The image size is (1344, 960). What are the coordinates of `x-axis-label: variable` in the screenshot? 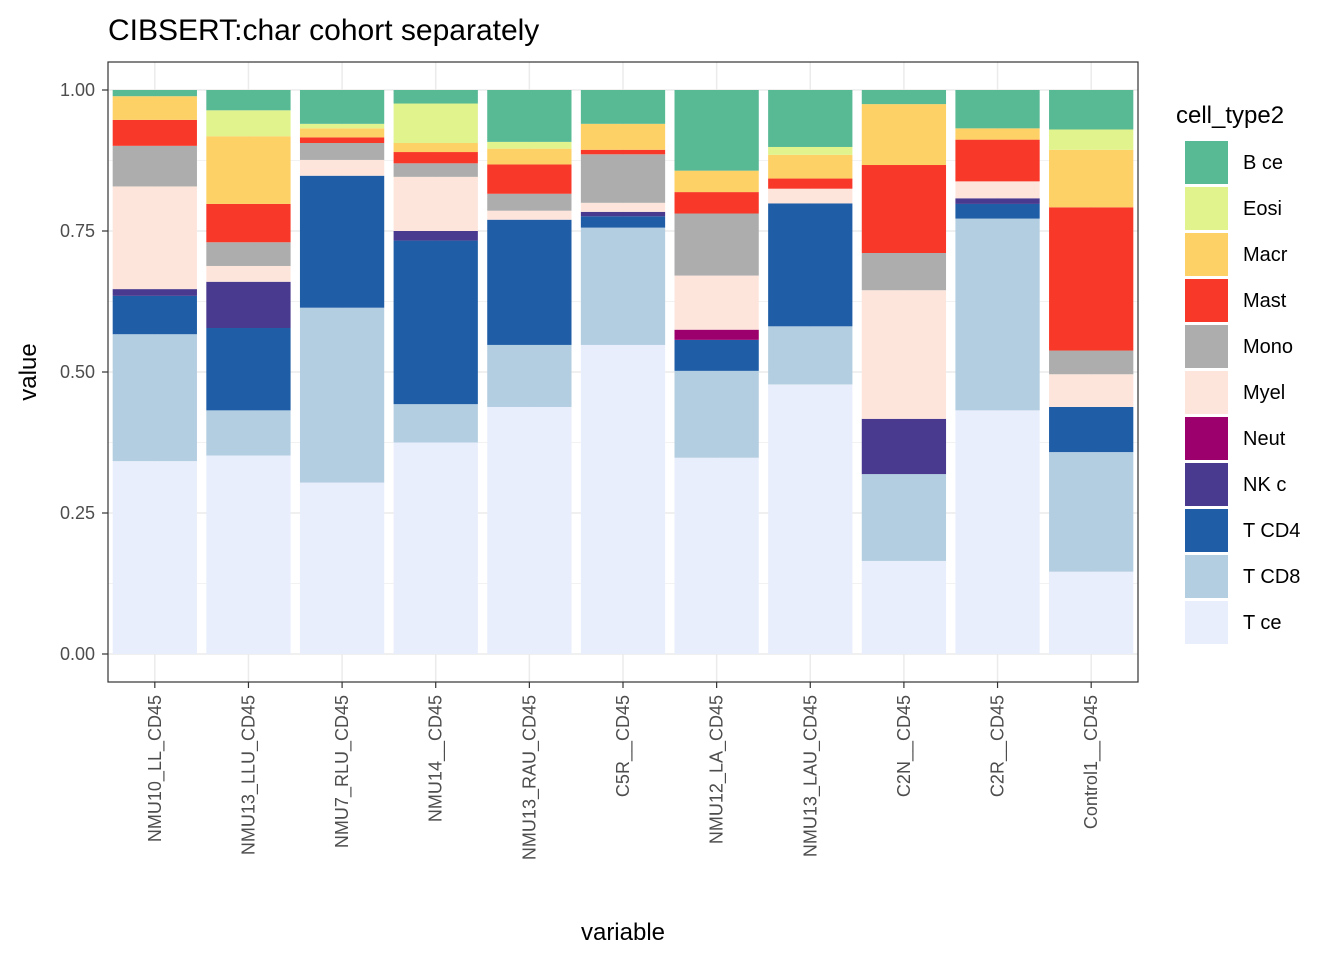 It's located at (623, 932).